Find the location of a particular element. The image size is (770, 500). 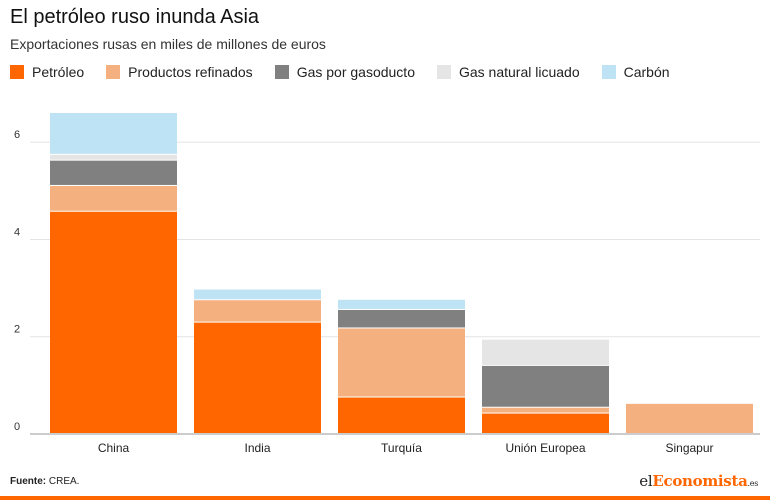

legend-label: Petróleo is located at coordinates (58, 72).